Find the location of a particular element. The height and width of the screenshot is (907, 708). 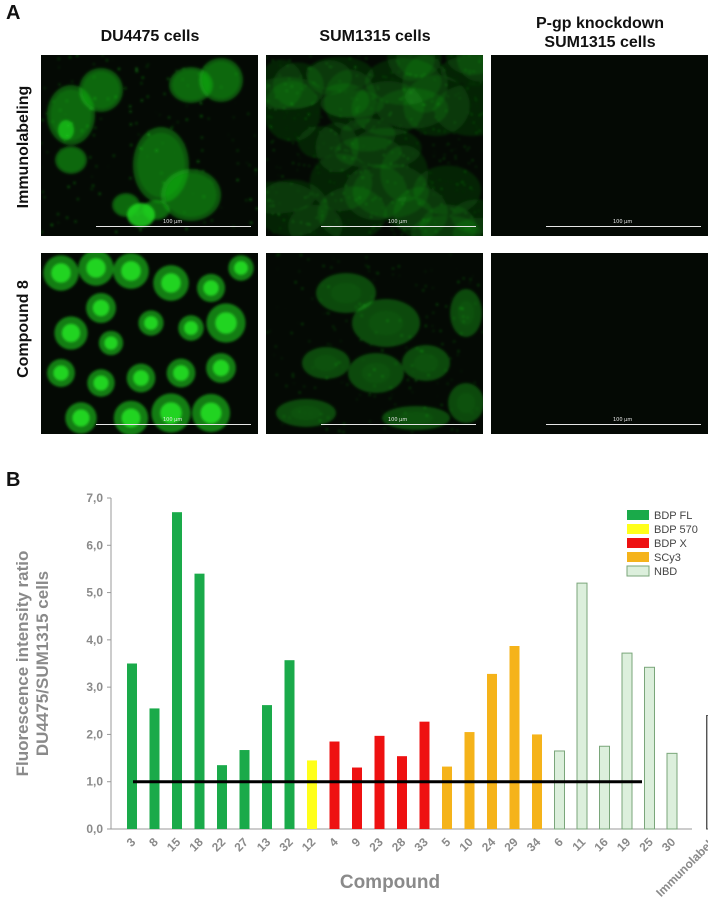

micrograph-0-1: 100 µm is located at coordinates (374, 145).